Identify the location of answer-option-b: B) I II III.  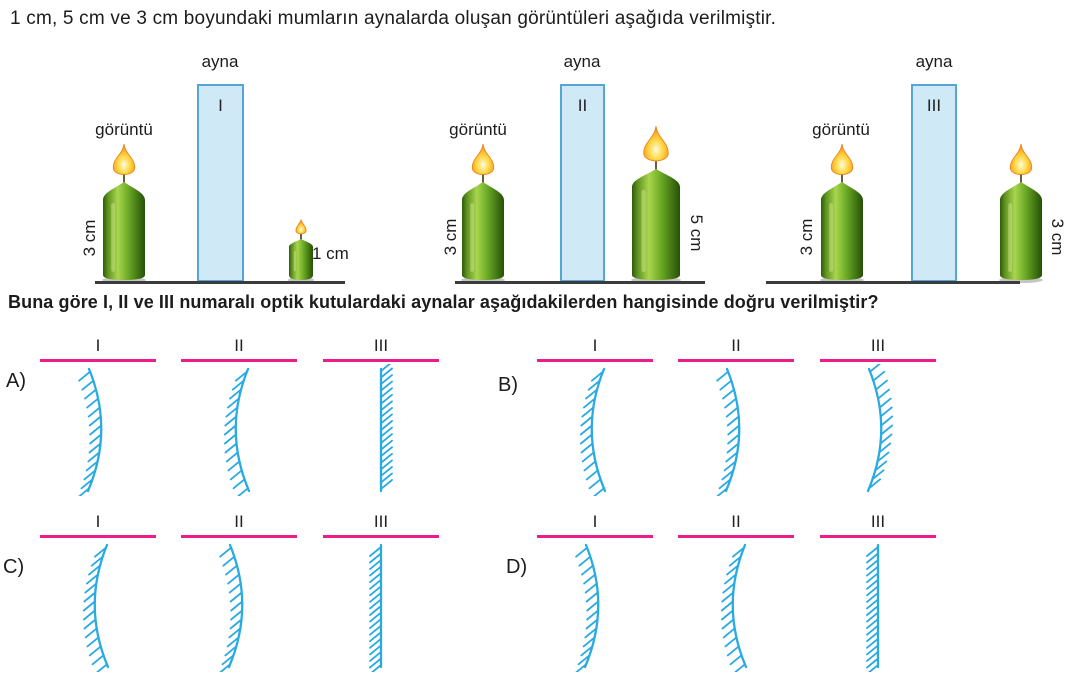
(727, 418).